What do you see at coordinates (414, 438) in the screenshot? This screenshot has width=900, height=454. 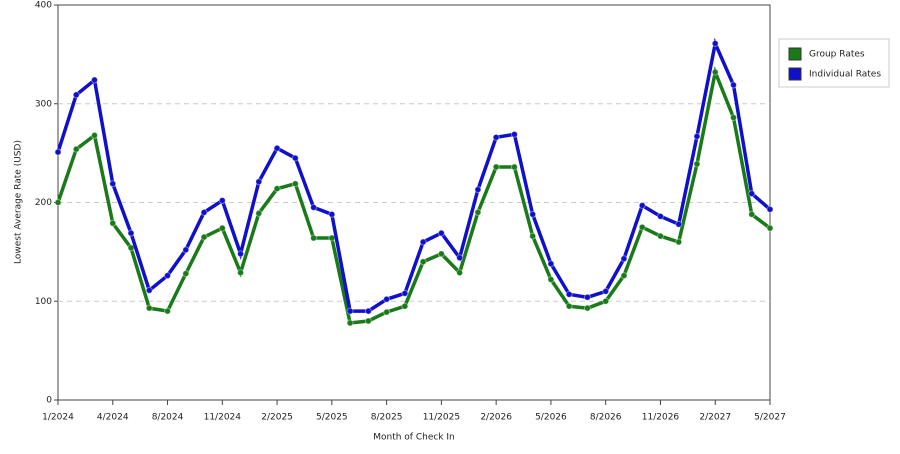 I see `x-axis-label: Month of Check In` at bounding box center [414, 438].